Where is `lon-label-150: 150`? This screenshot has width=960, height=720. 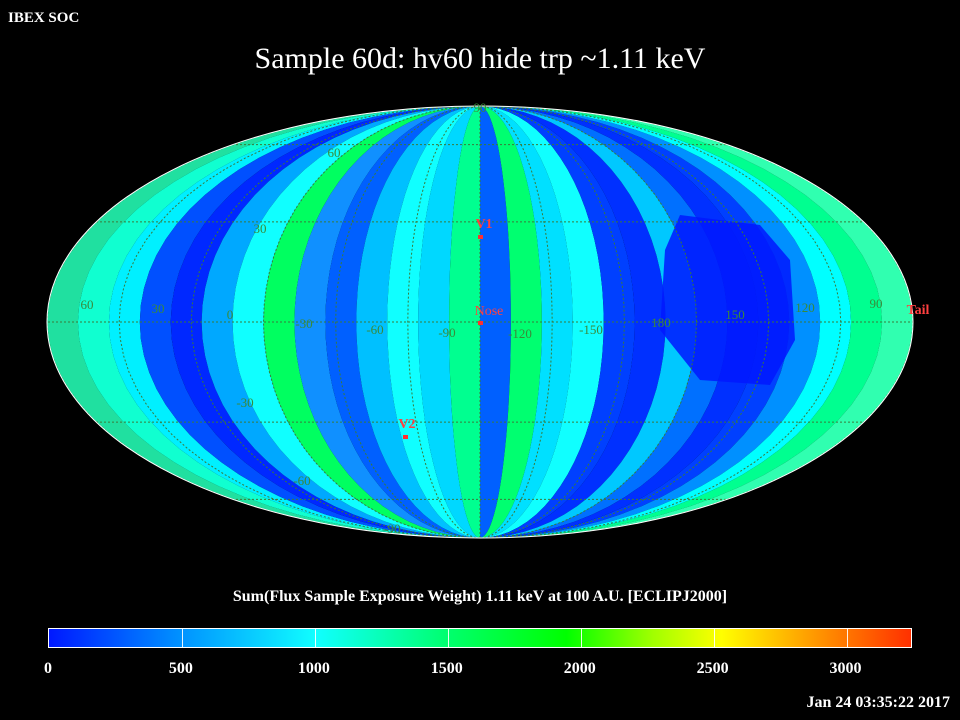 lon-label-150: 150 is located at coordinates (735, 314).